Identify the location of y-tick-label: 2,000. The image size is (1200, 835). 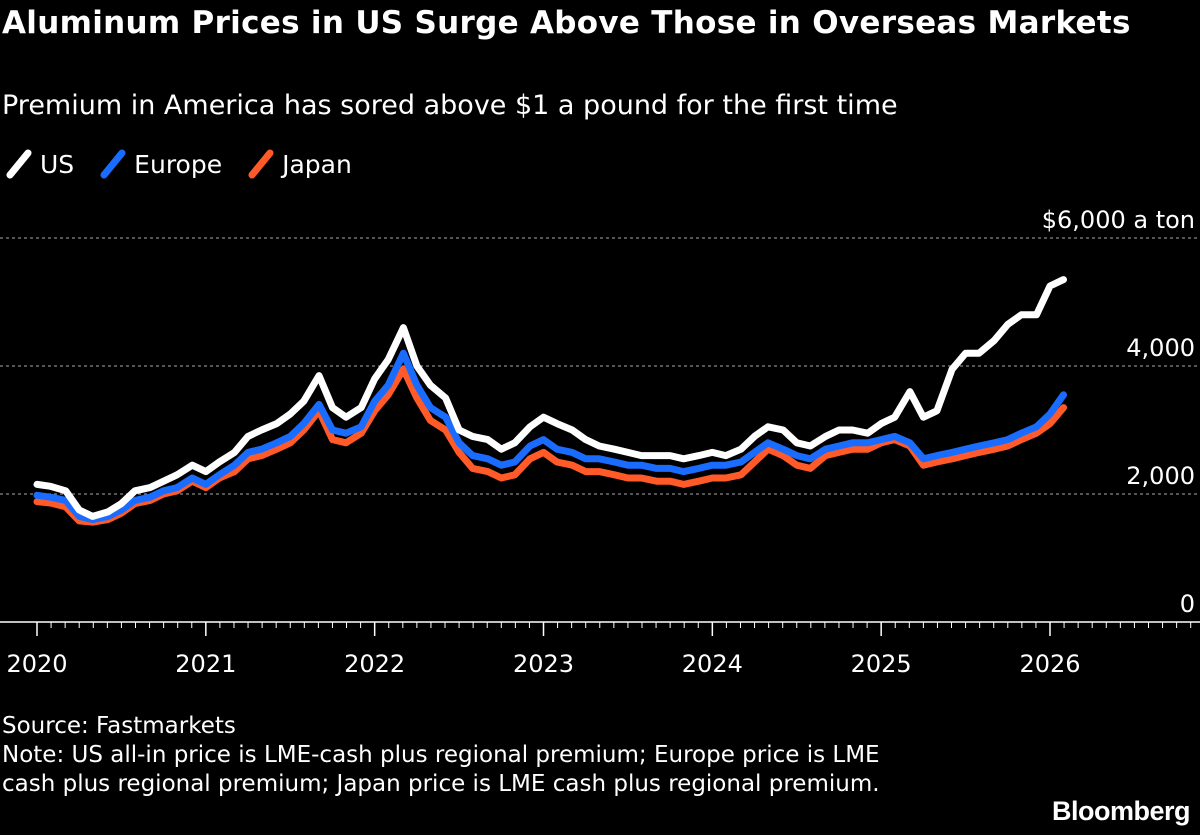
(1160, 476).